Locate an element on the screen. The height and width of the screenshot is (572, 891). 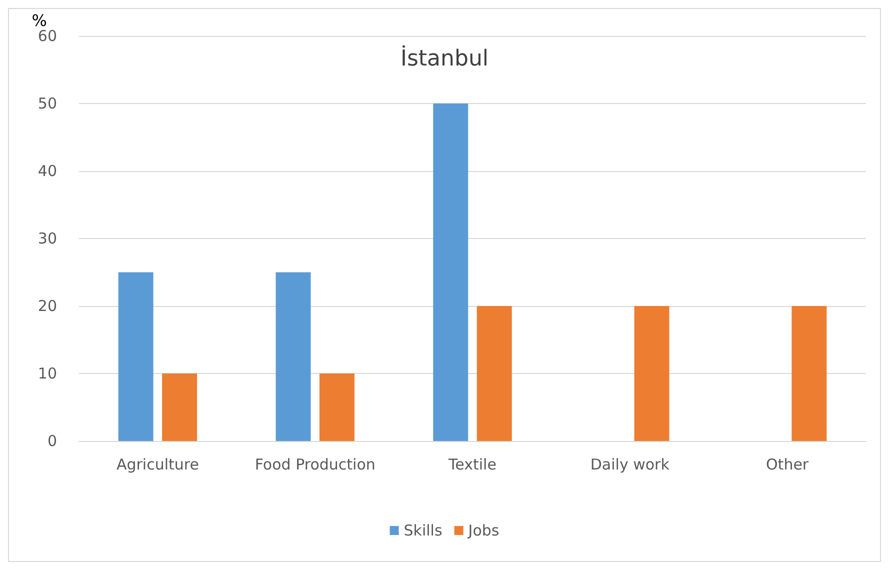
y-tick-label: 20 is located at coordinates (47, 306).